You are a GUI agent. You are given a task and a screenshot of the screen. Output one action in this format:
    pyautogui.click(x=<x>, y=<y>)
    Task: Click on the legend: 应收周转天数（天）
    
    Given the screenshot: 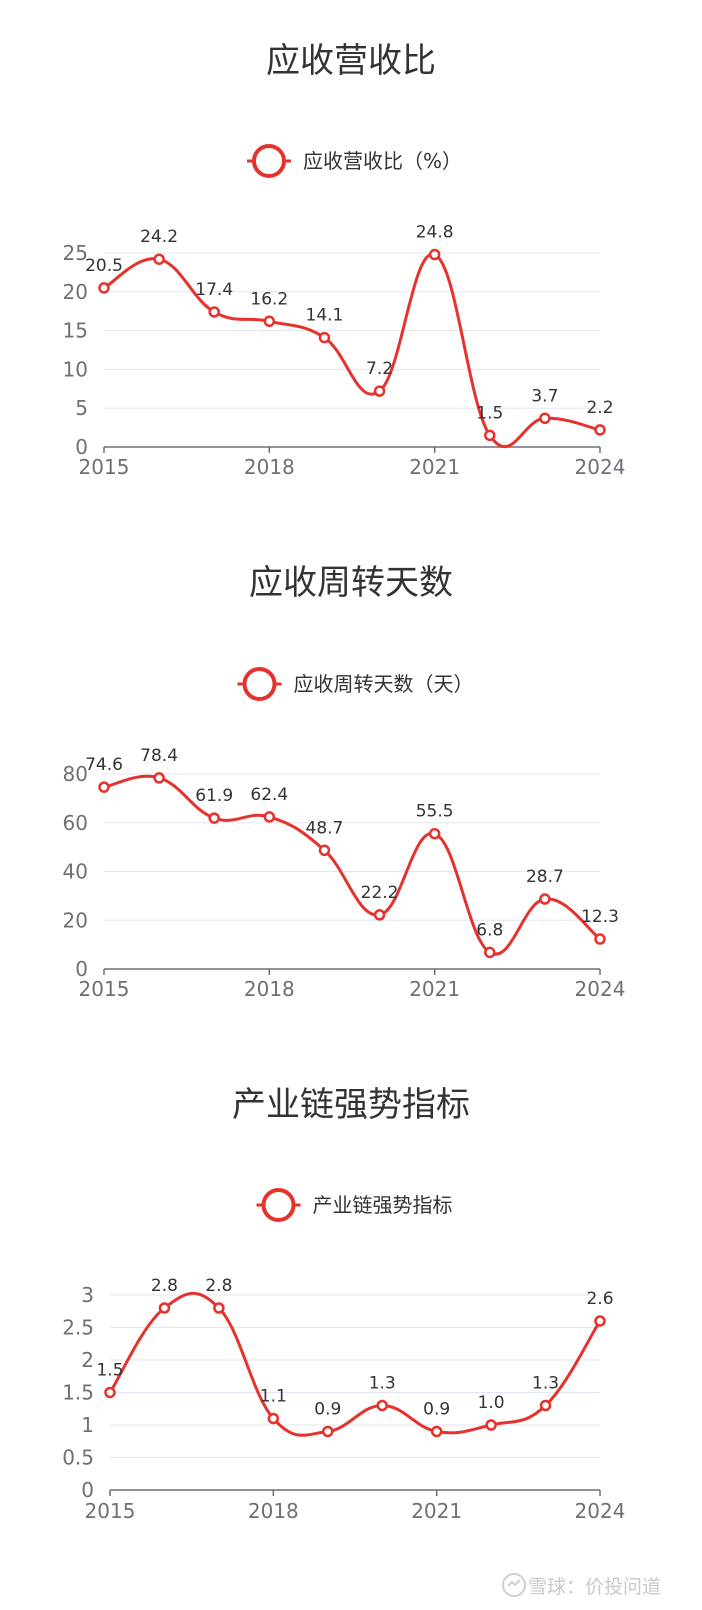 What is the action you would take?
    pyautogui.click(x=355, y=684)
    